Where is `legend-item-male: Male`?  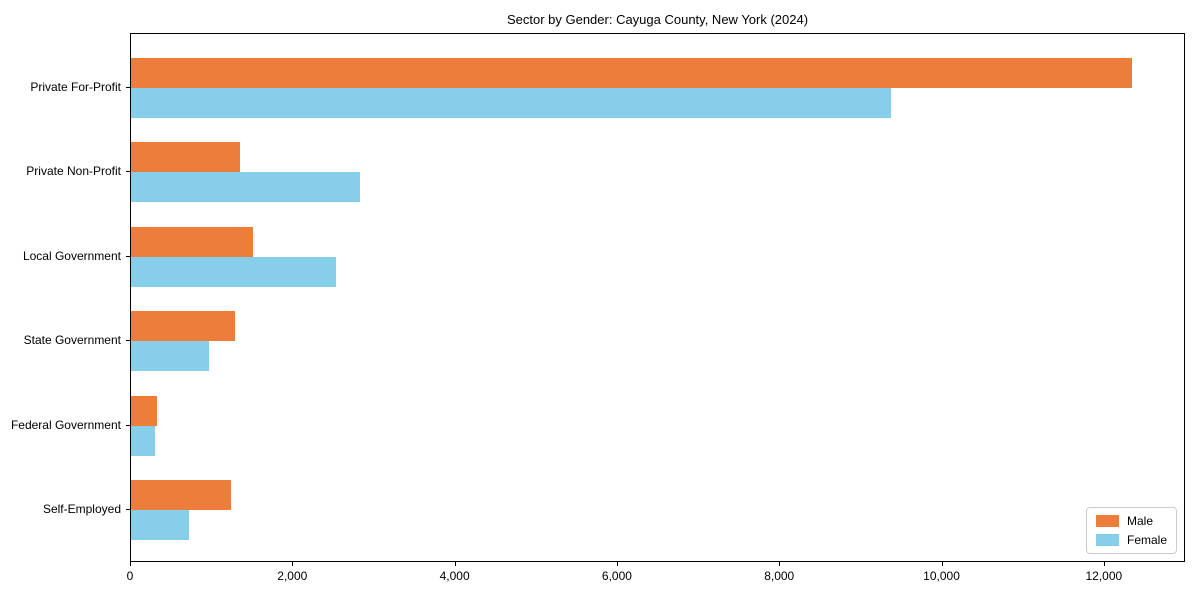 legend-item-male: Male is located at coordinates (1131, 521).